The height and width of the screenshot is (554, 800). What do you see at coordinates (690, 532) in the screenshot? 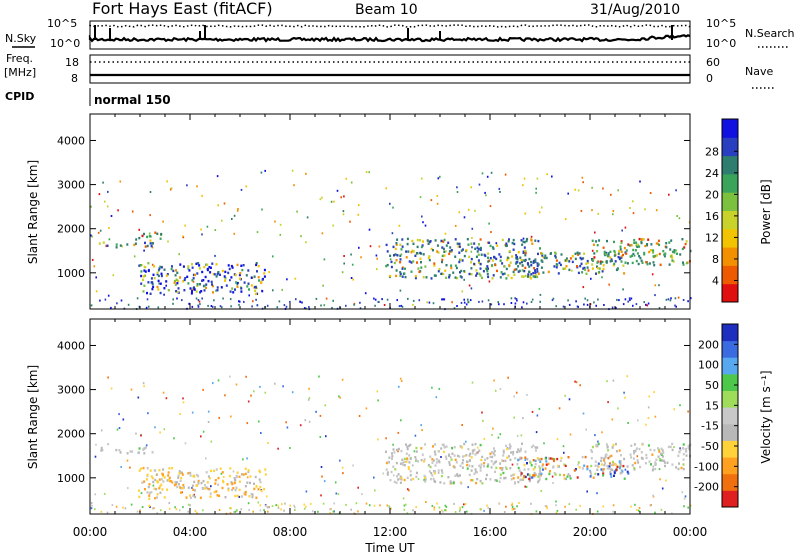
I see `x-tick-label: 00:00` at bounding box center [690, 532].